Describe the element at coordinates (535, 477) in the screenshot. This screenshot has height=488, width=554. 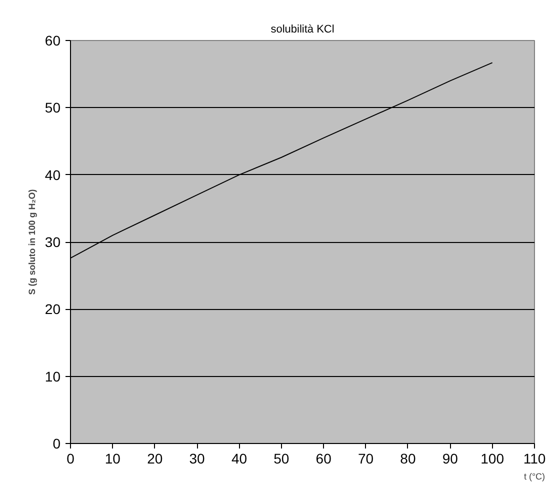
I see `x-axis-title: t (°C)` at that location.